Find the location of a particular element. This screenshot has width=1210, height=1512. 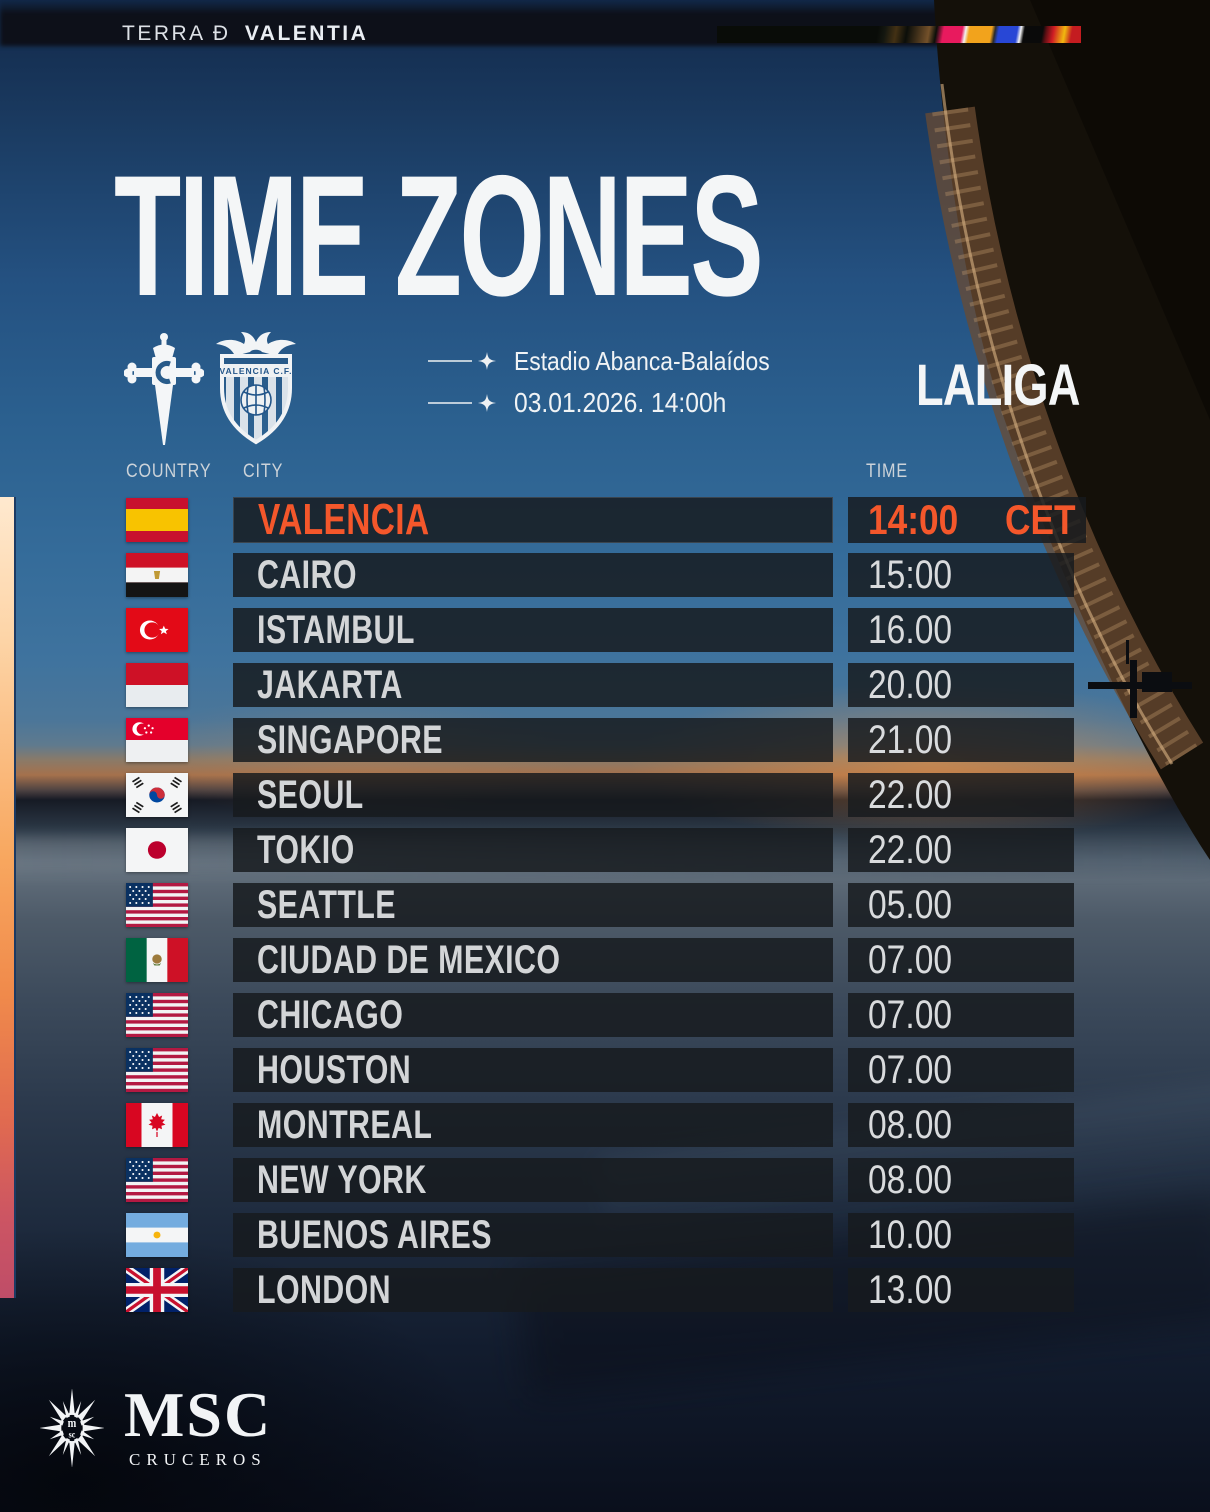

table-row-new-york: NEW YORK 08.00 is located at coordinates (606, 1180).